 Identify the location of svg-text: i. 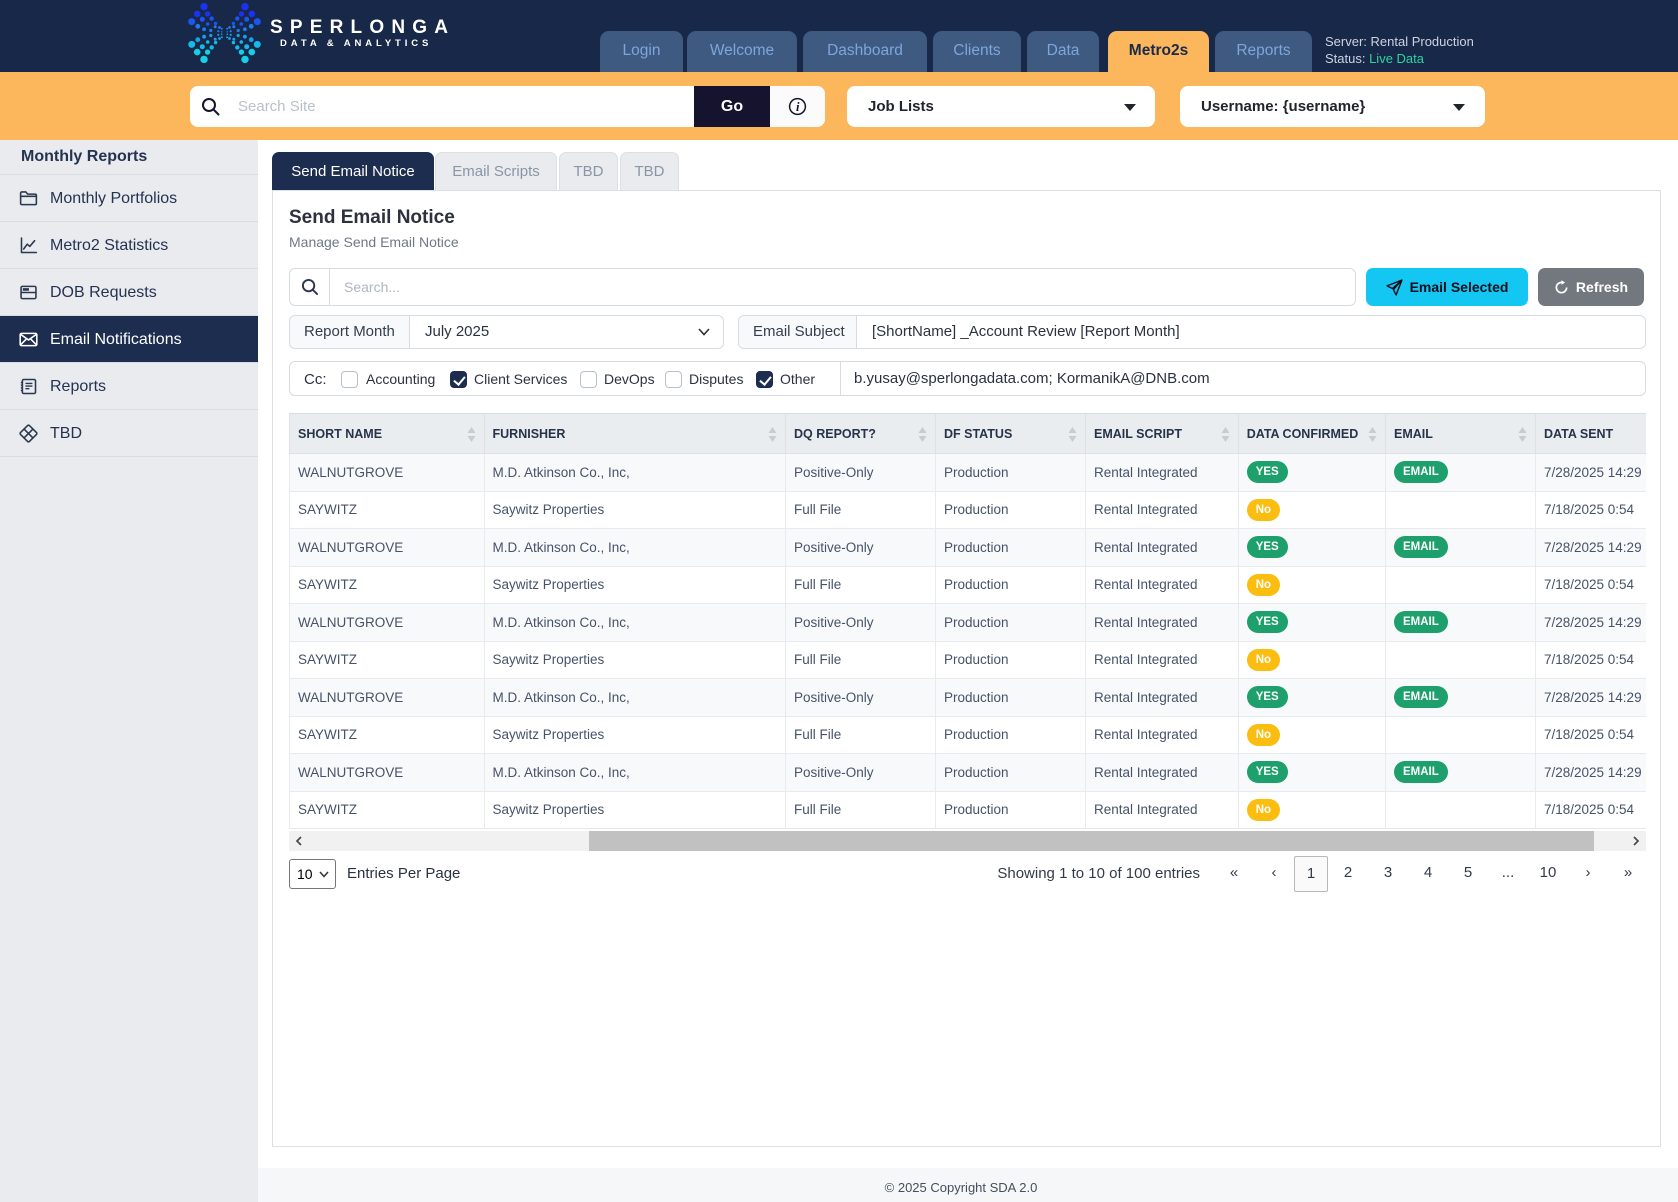
(798, 107).